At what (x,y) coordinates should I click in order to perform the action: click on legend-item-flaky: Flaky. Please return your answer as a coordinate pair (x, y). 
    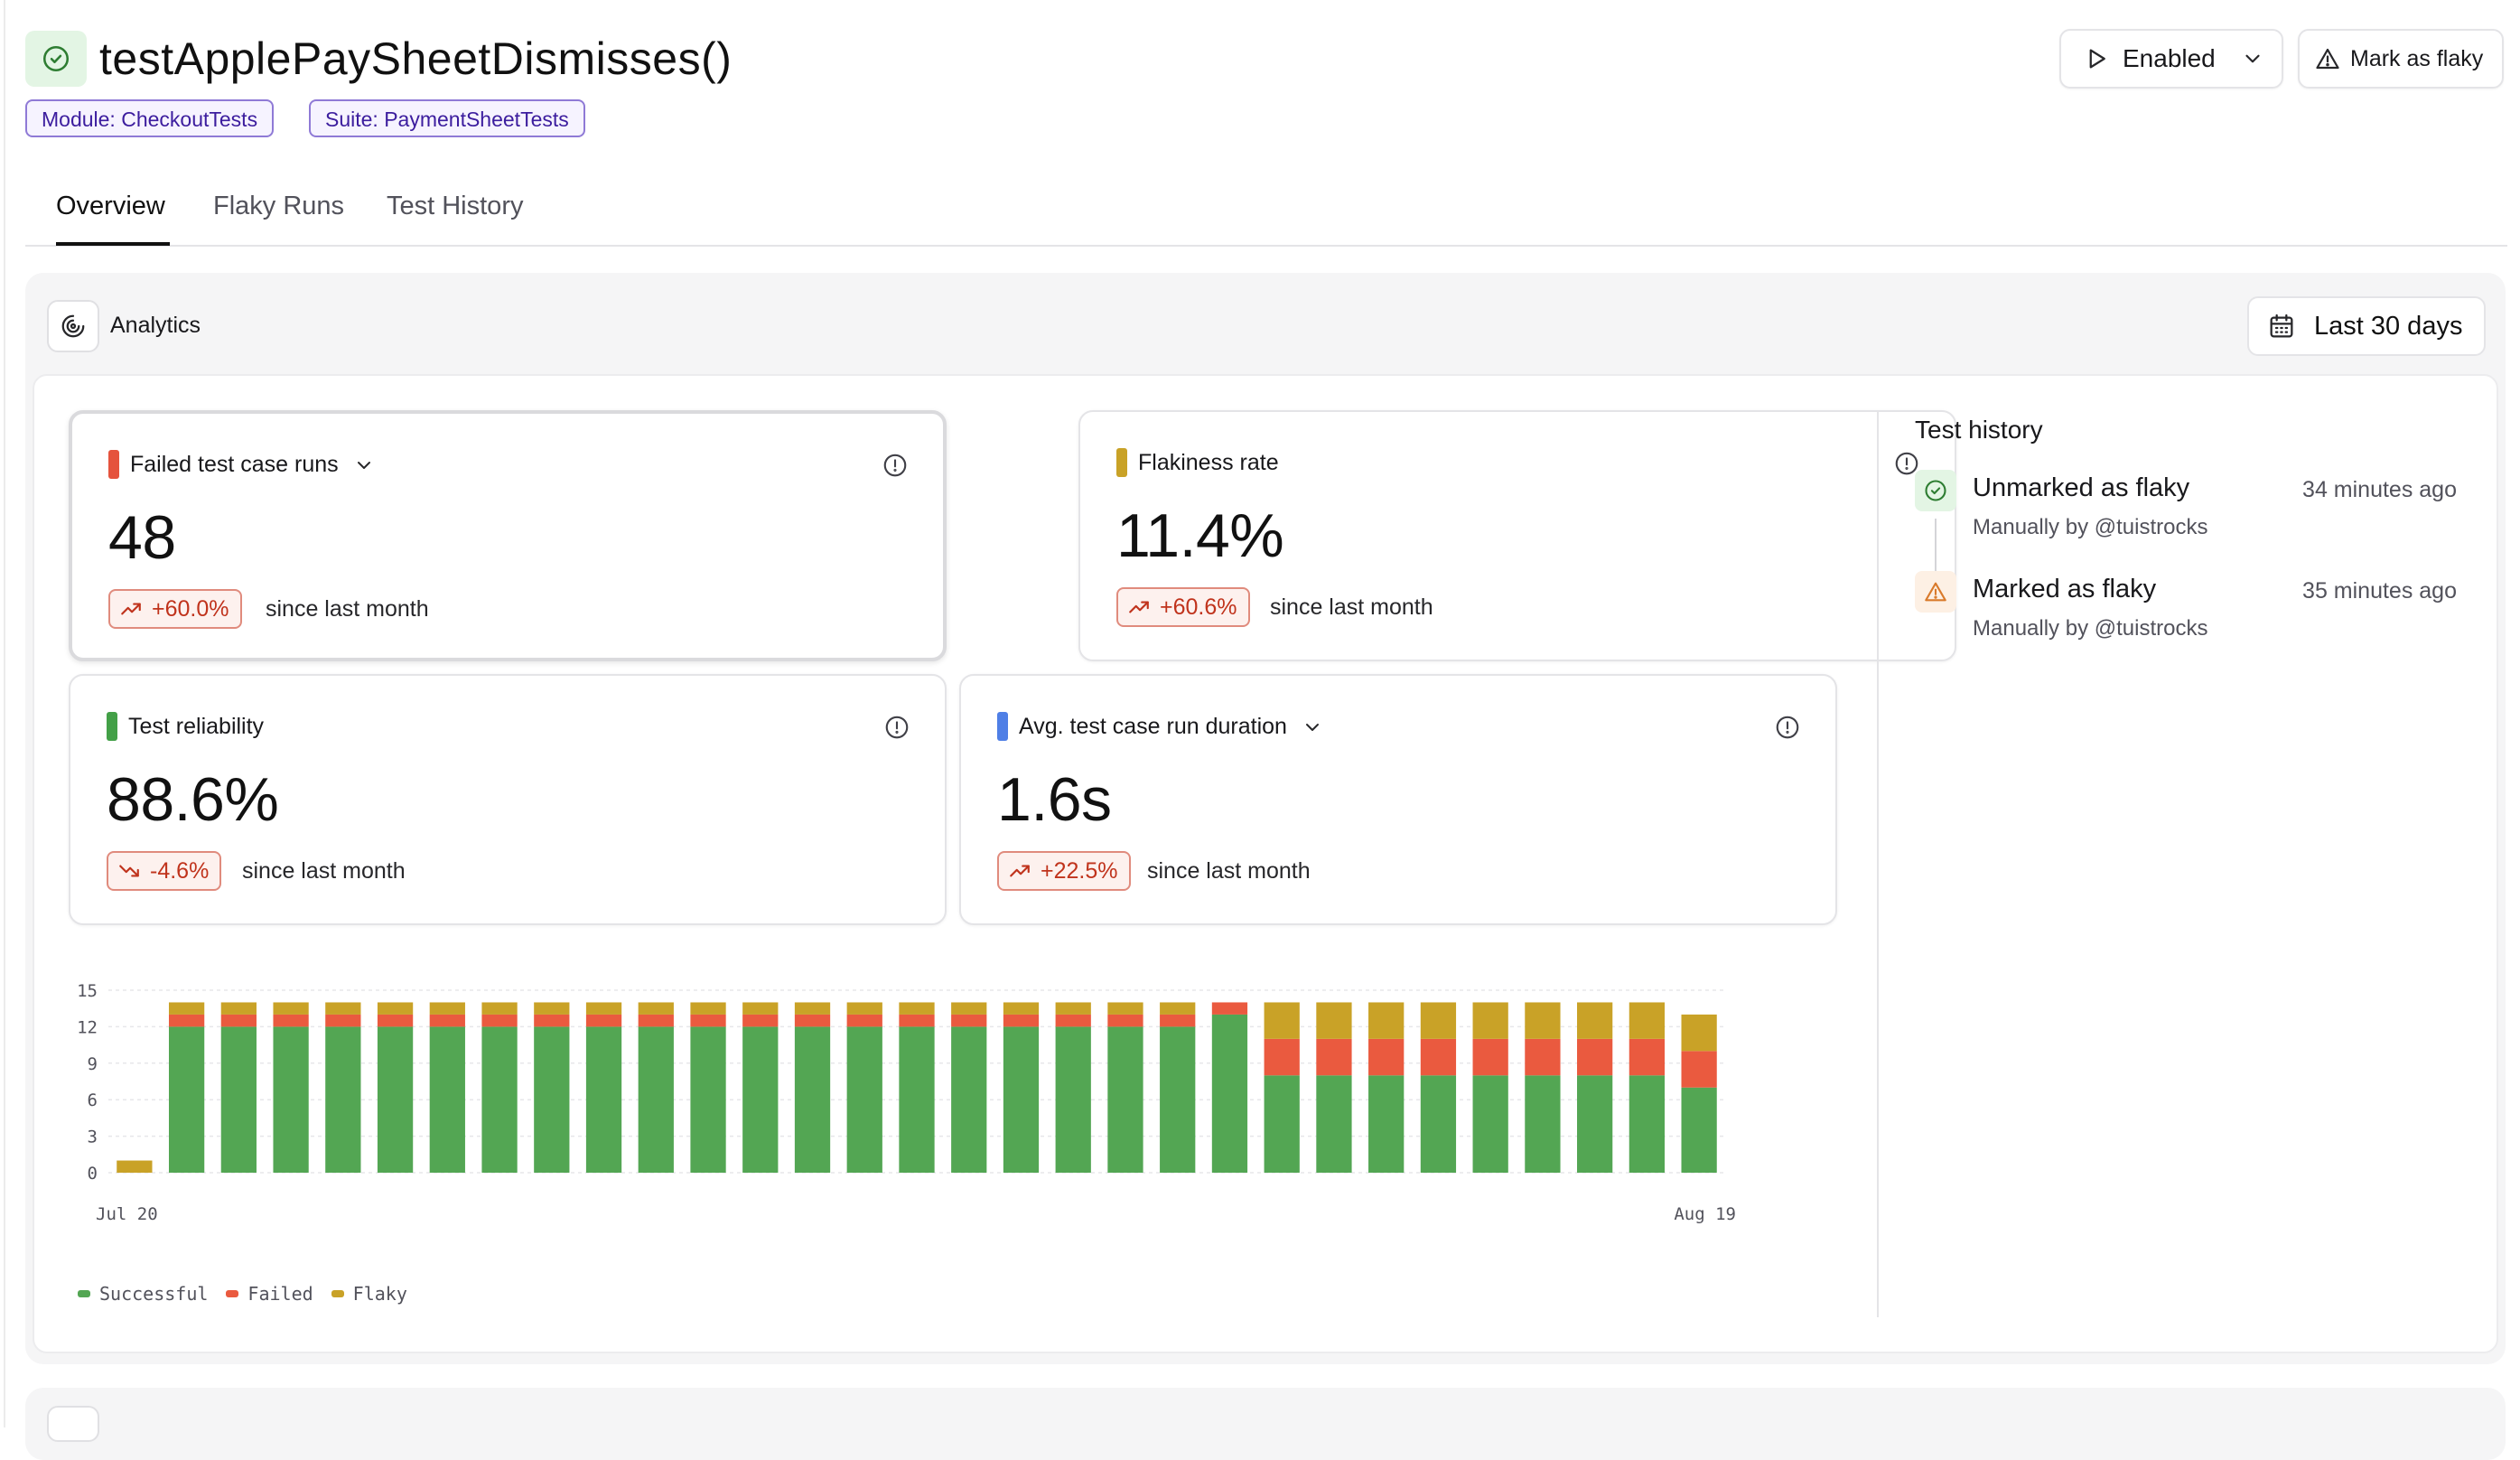
    Looking at the image, I should click on (369, 1294).